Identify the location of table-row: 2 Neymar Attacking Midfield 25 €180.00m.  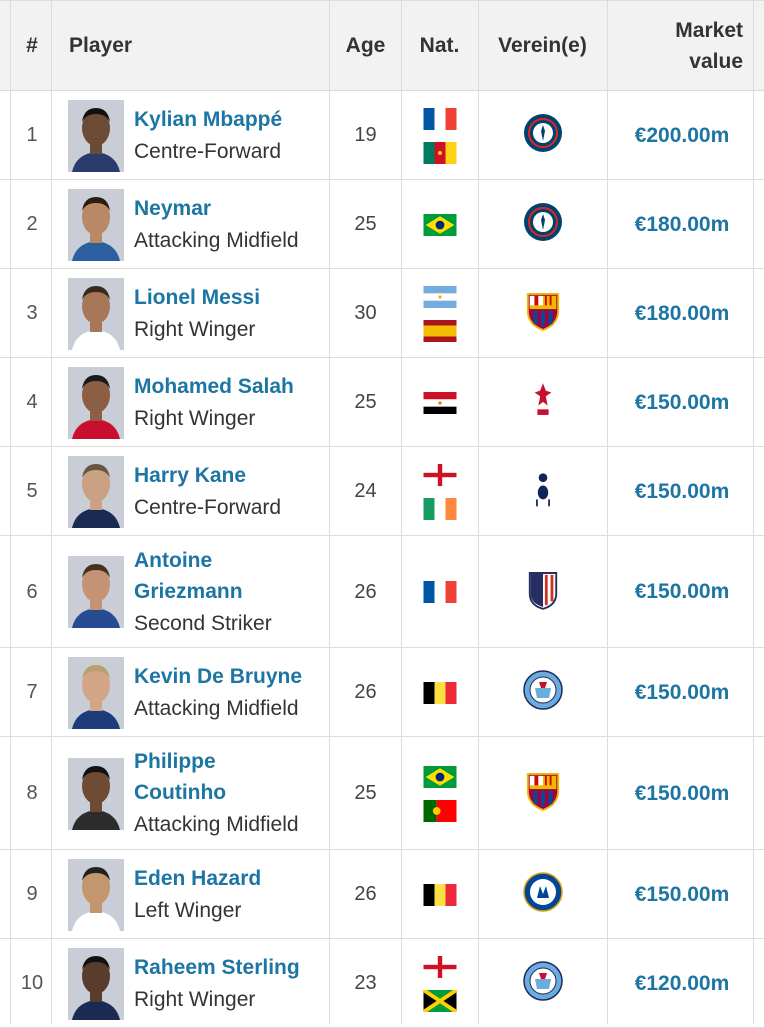
(382, 224).